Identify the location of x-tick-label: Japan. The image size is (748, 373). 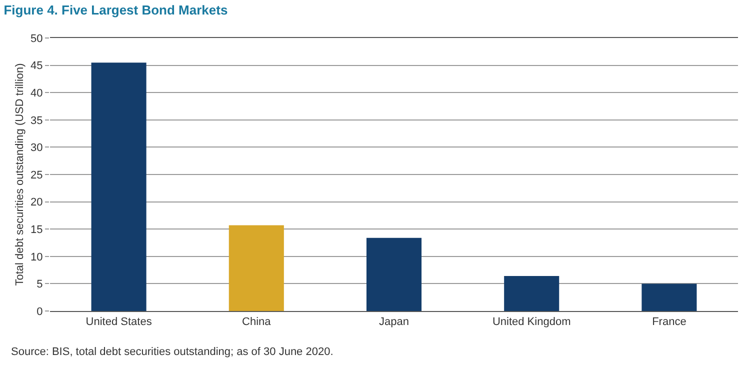
(394, 322).